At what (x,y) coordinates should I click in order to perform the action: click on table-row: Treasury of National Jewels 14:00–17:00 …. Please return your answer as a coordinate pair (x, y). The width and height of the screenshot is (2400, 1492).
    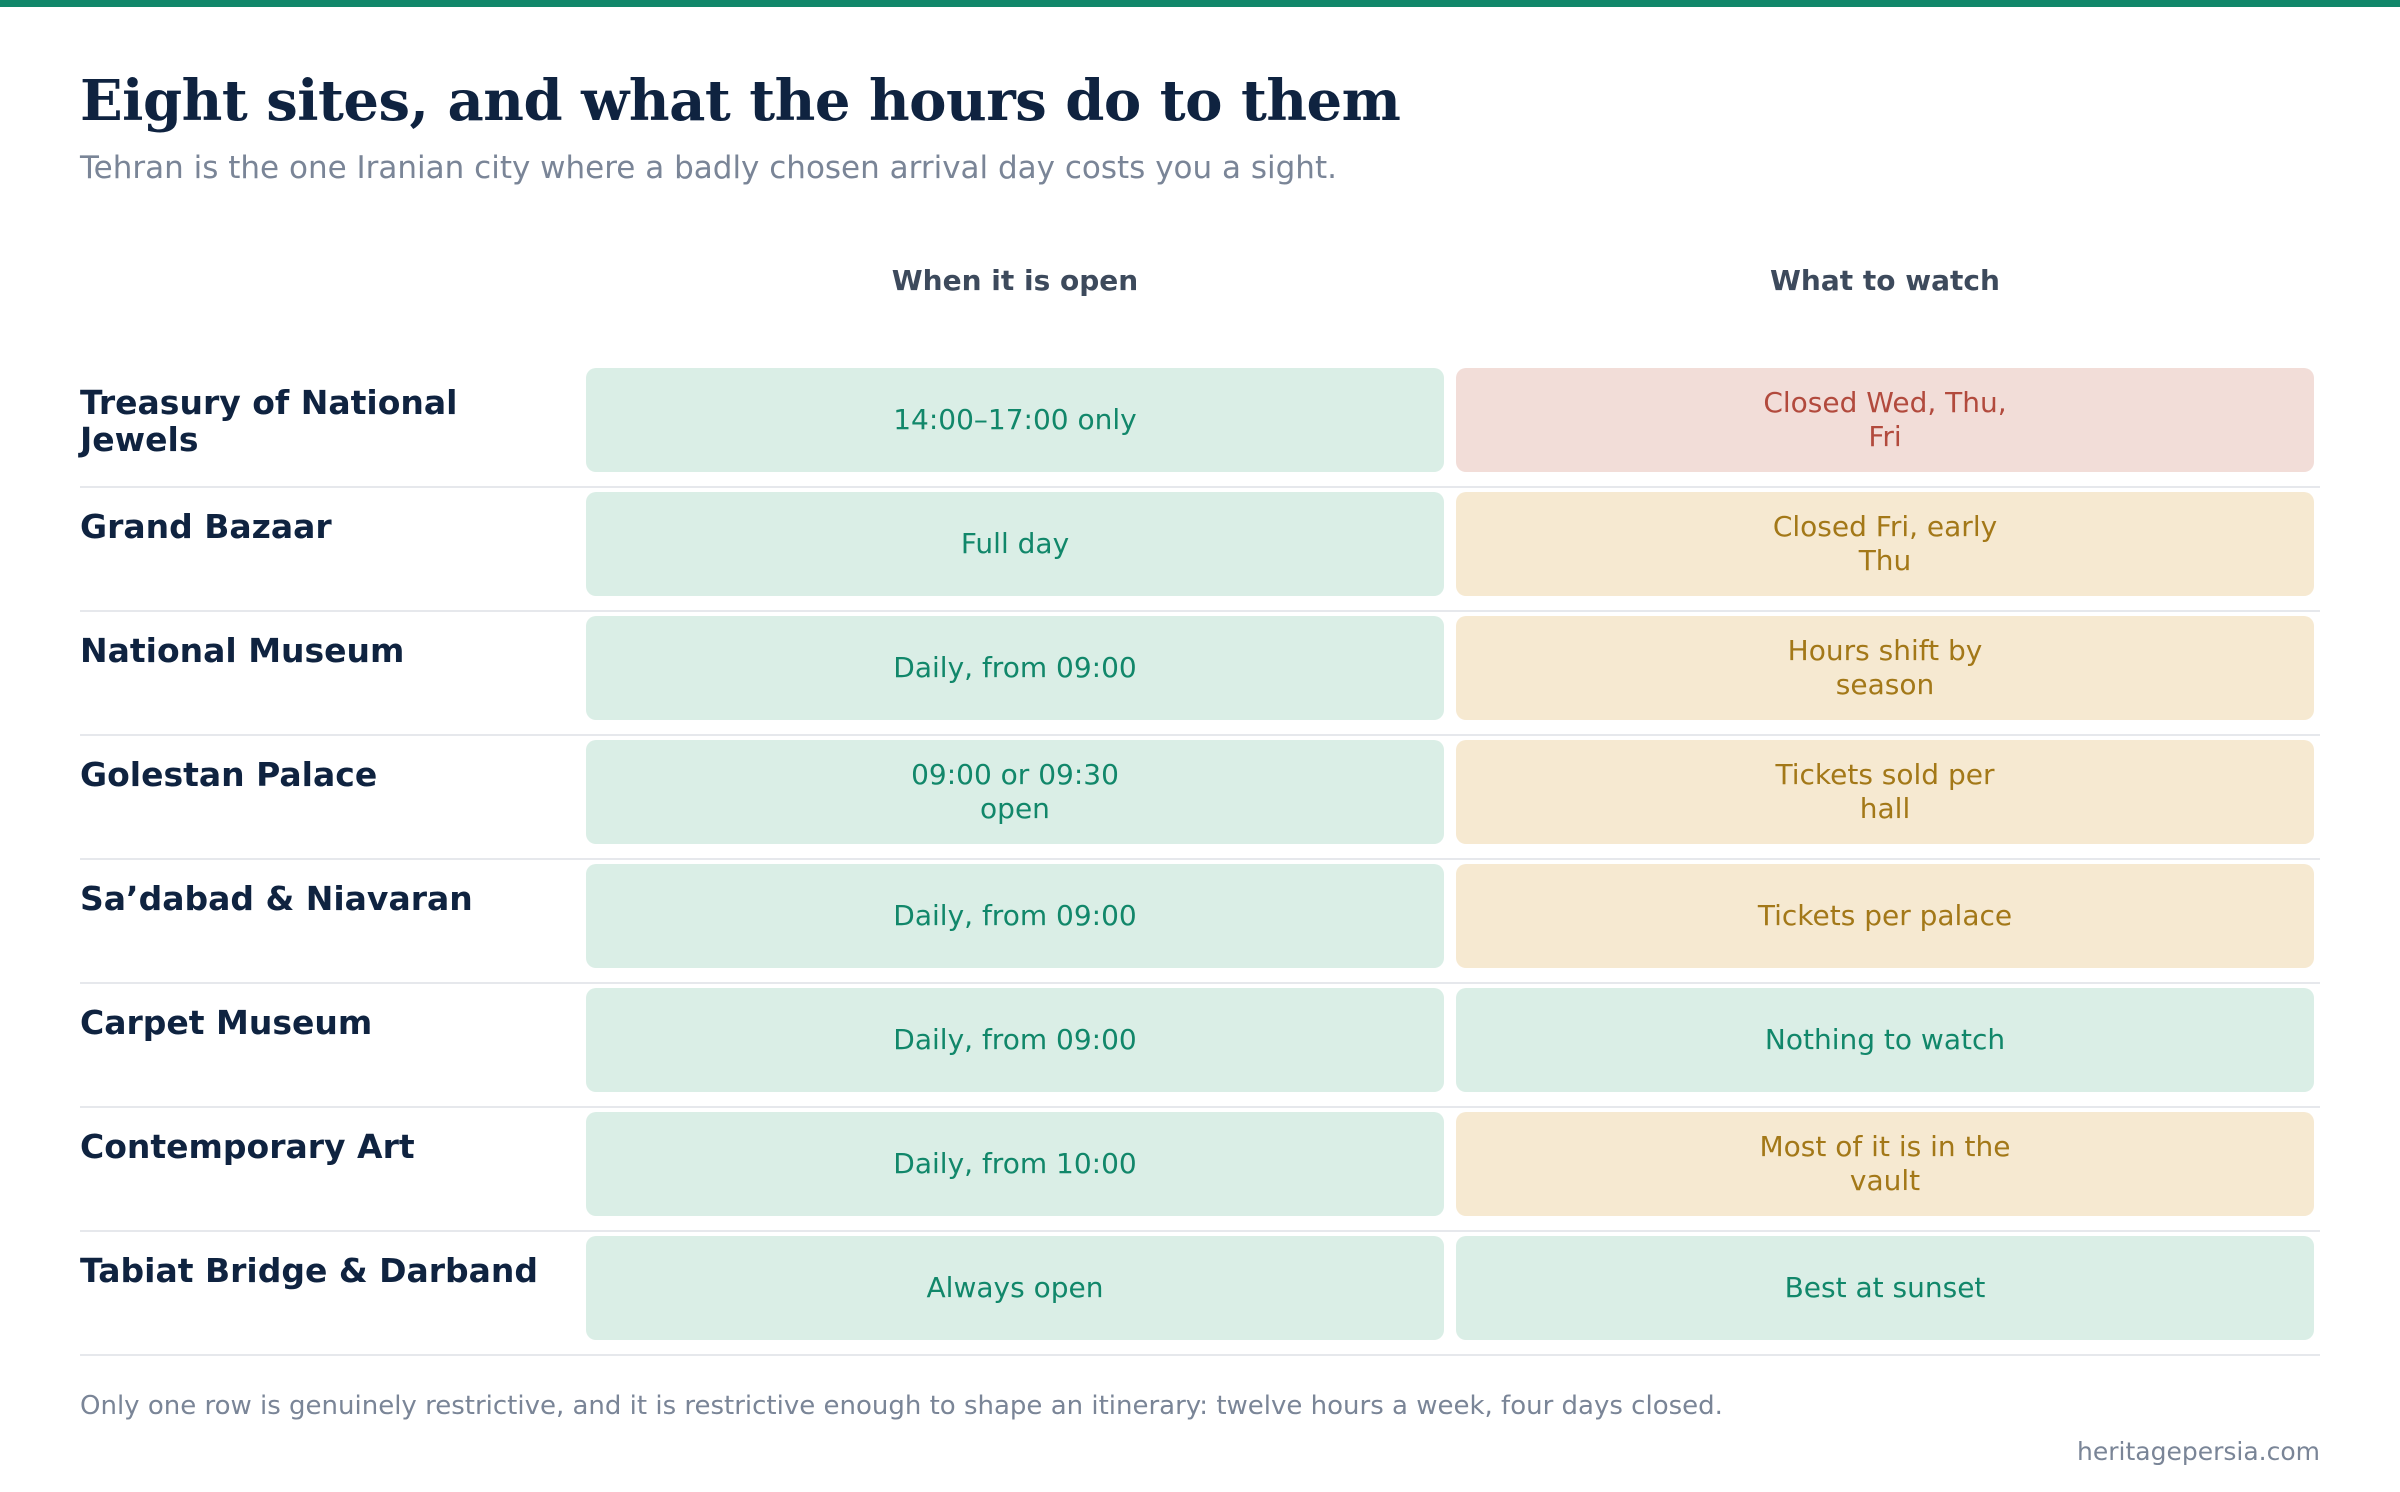
    Looking at the image, I should click on (1200, 426).